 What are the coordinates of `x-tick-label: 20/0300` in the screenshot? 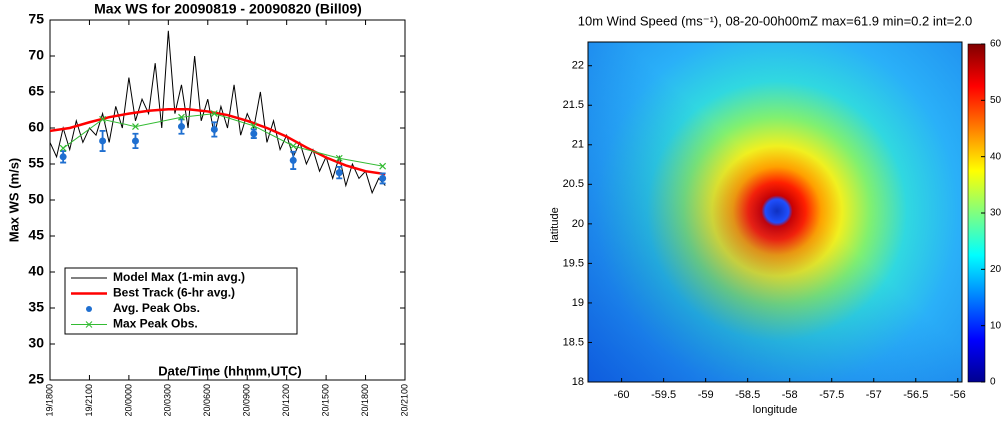 It's located at (168, 400).